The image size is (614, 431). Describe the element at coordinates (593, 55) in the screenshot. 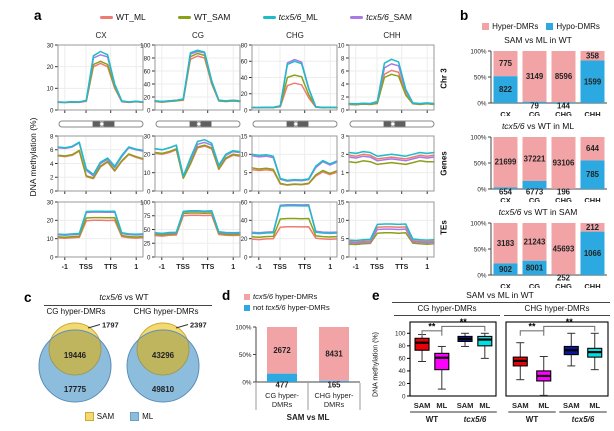

I see `svg-text: 358` at that location.